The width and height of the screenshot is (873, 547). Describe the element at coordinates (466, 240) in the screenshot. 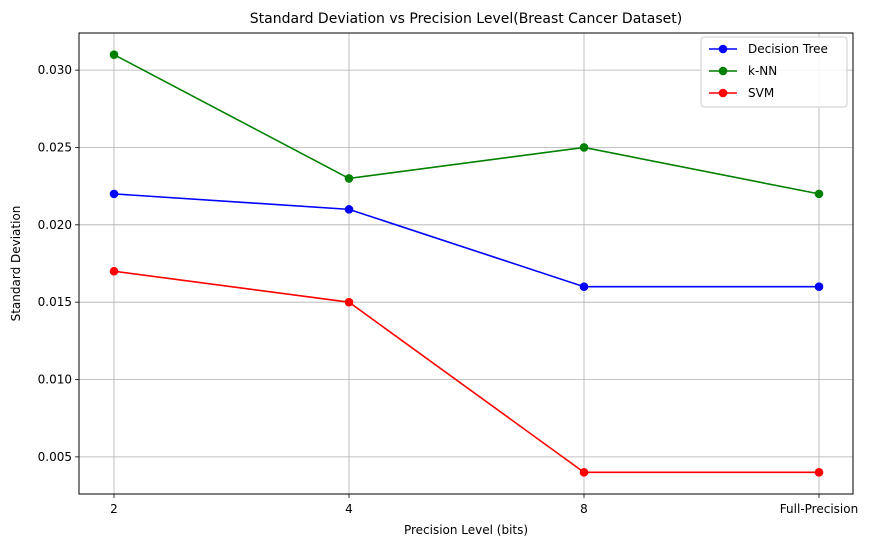

I see `series-line-decision-tree` at that location.